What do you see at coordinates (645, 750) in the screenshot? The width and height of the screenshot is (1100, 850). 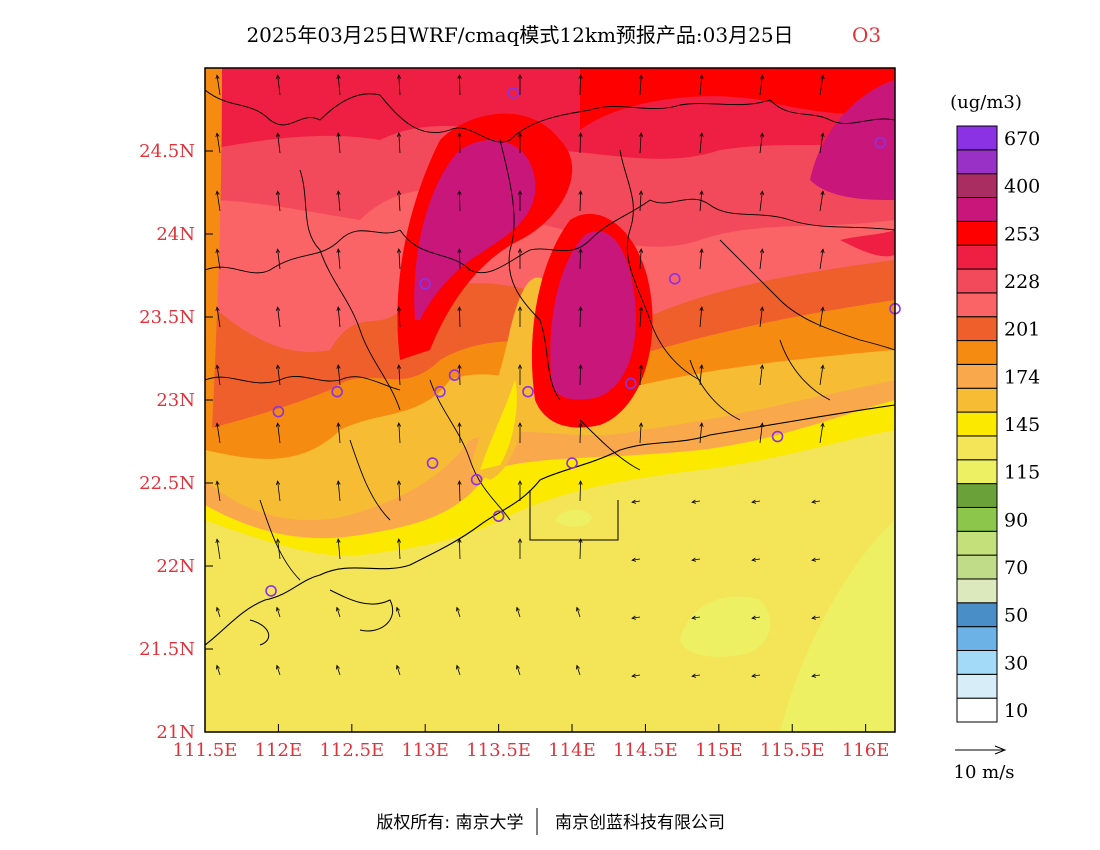 I see `x-tick-label: 114.5E` at bounding box center [645, 750].